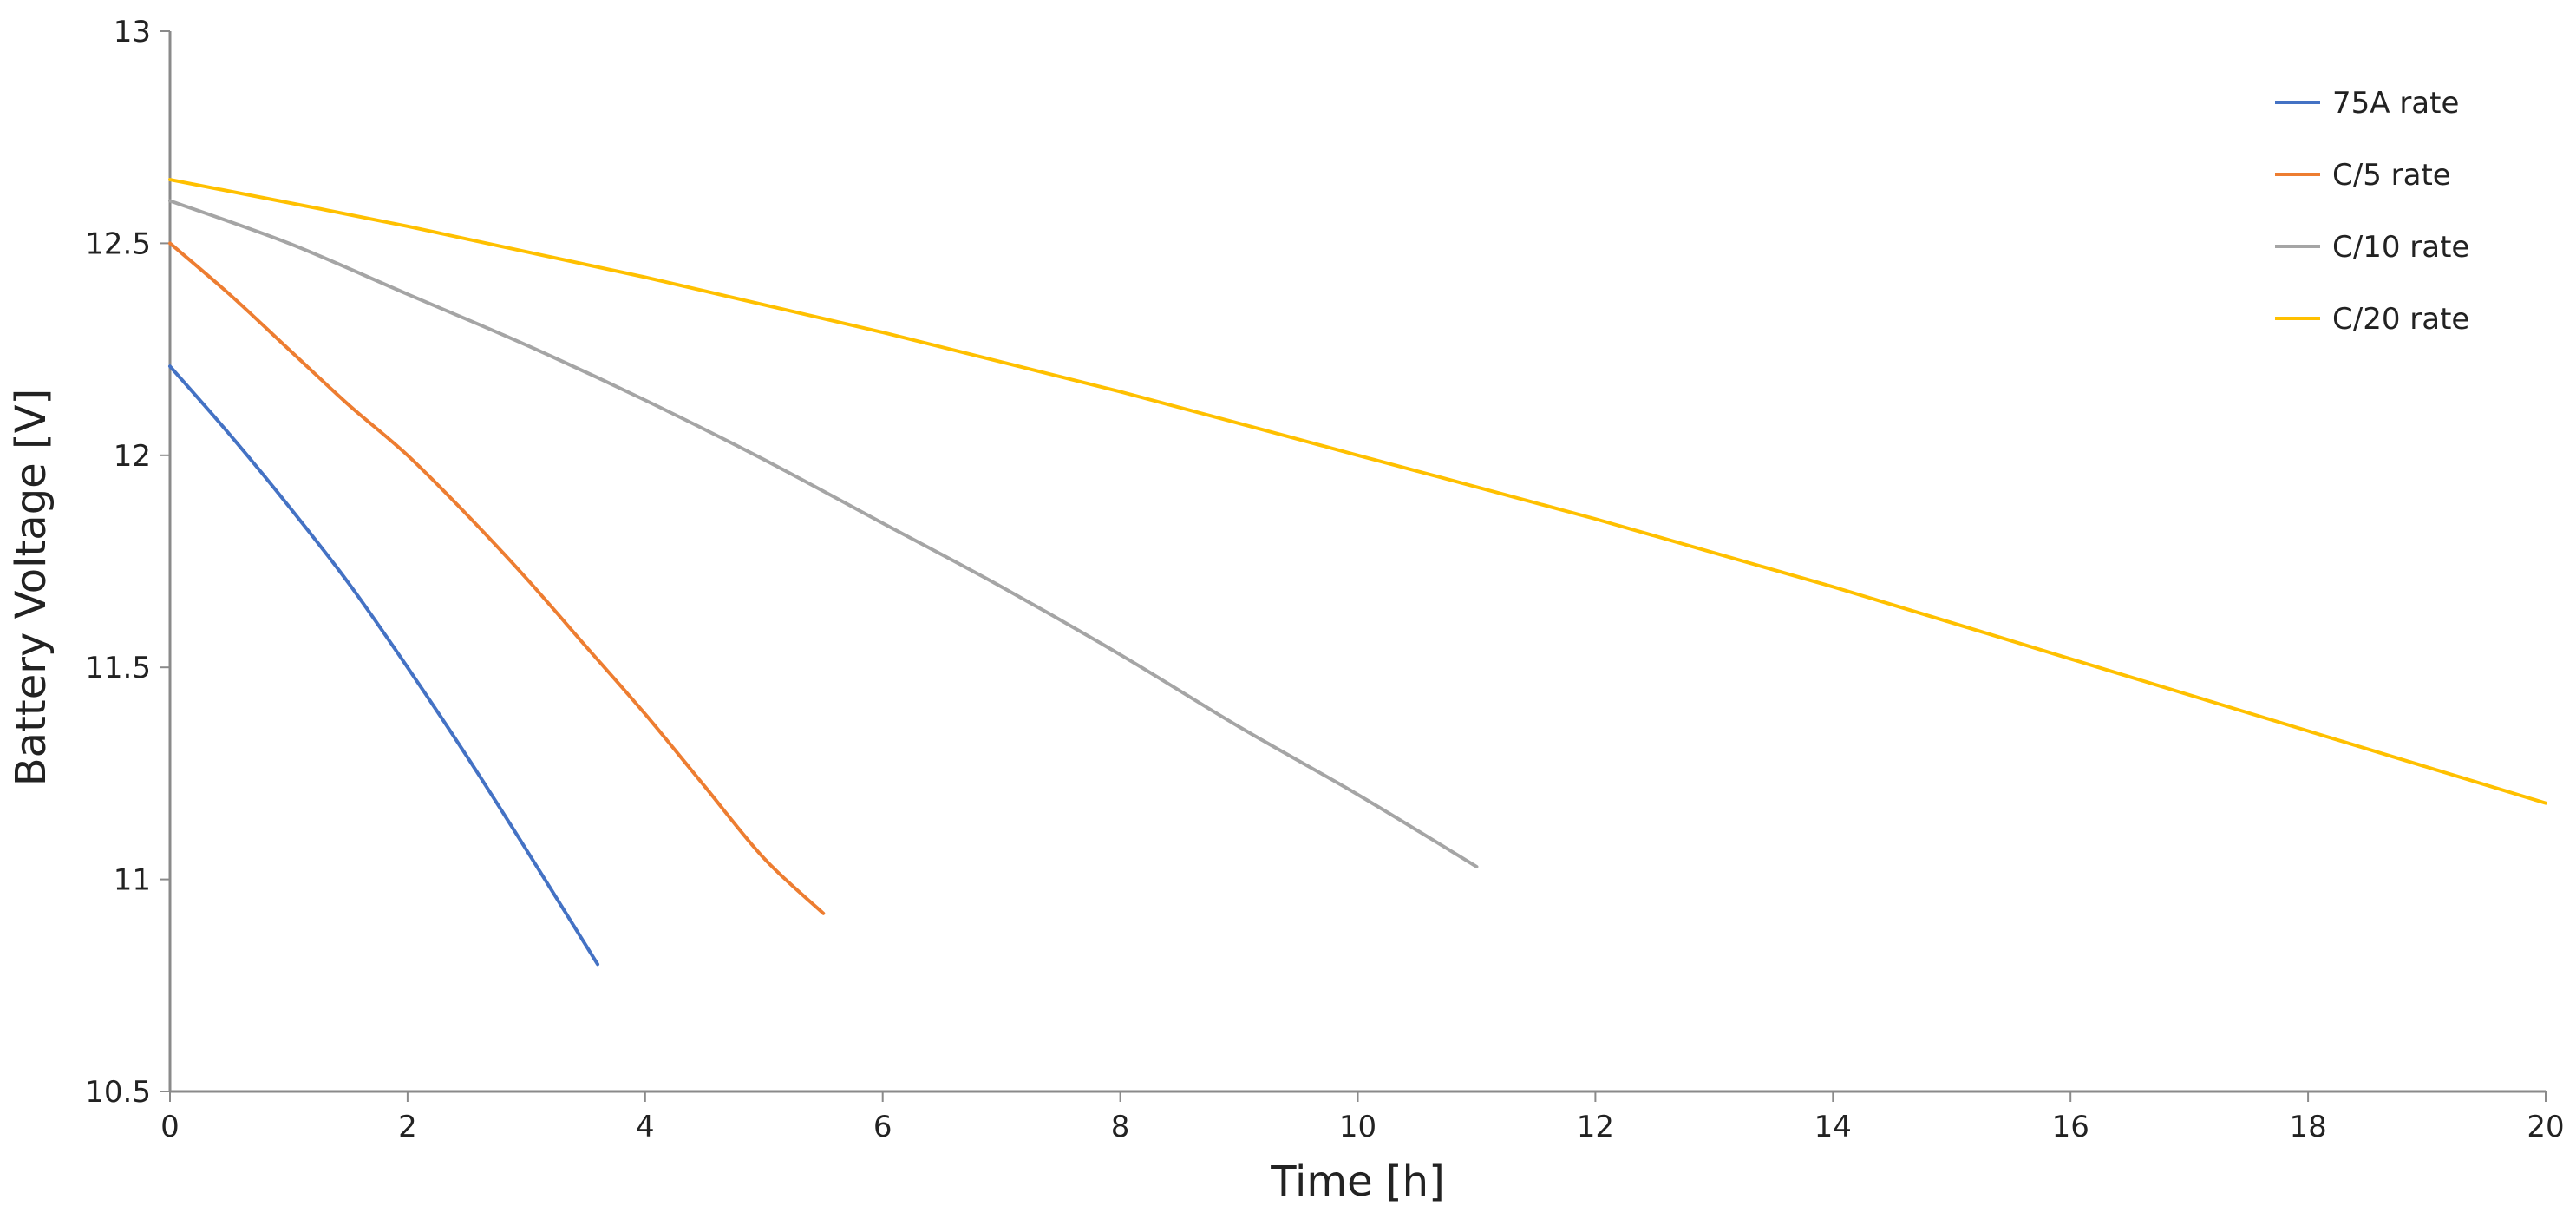 This screenshot has height=1219, width=2576. What do you see at coordinates (2070, 1127) in the screenshot?
I see `x-tick-label: 16` at bounding box center [2070, 1127].